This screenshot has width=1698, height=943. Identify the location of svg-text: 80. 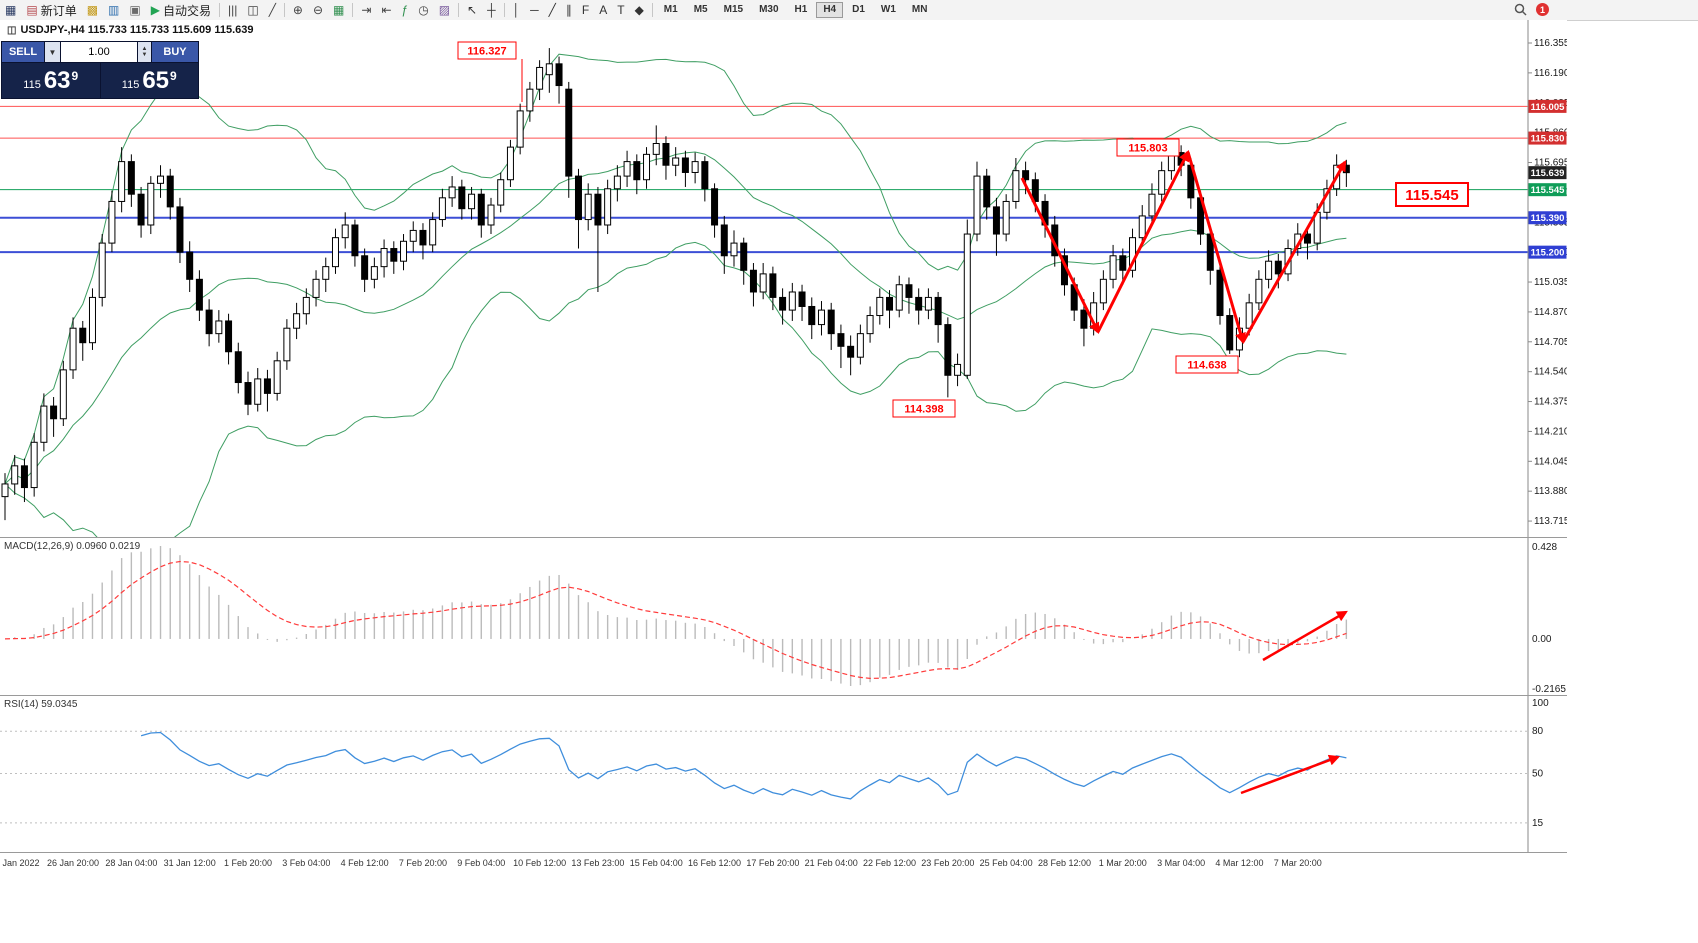
(1538, 731).